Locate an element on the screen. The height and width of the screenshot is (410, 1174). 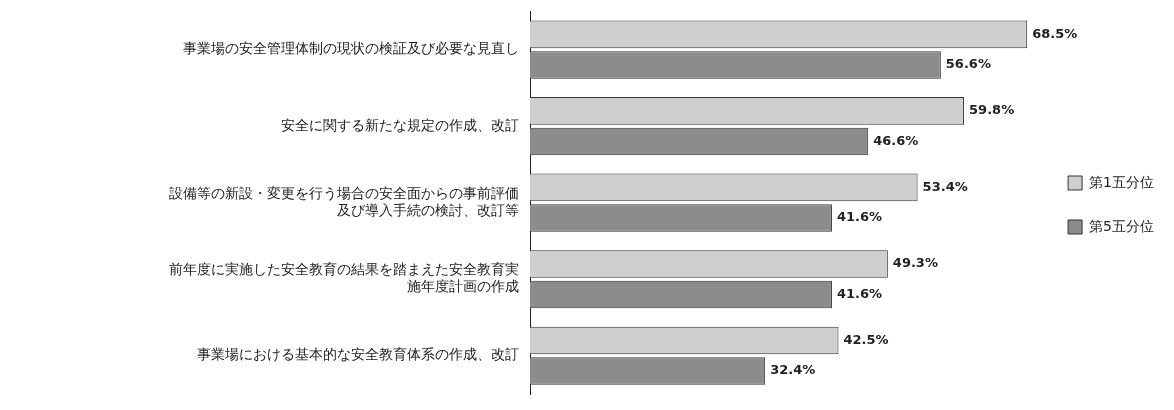
data-label: 56.6% is located at coordinates (968, 64).